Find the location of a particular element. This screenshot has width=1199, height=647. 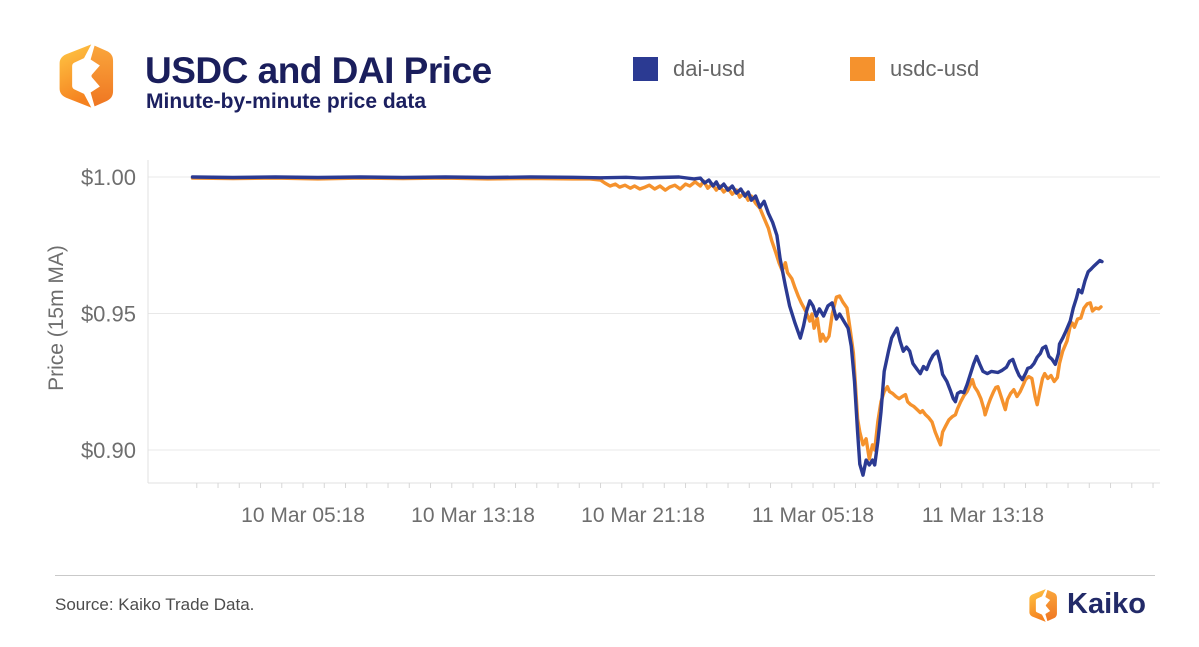

x-tick-label: 10 Mar 13:18 is located at coordinates (473, 515).